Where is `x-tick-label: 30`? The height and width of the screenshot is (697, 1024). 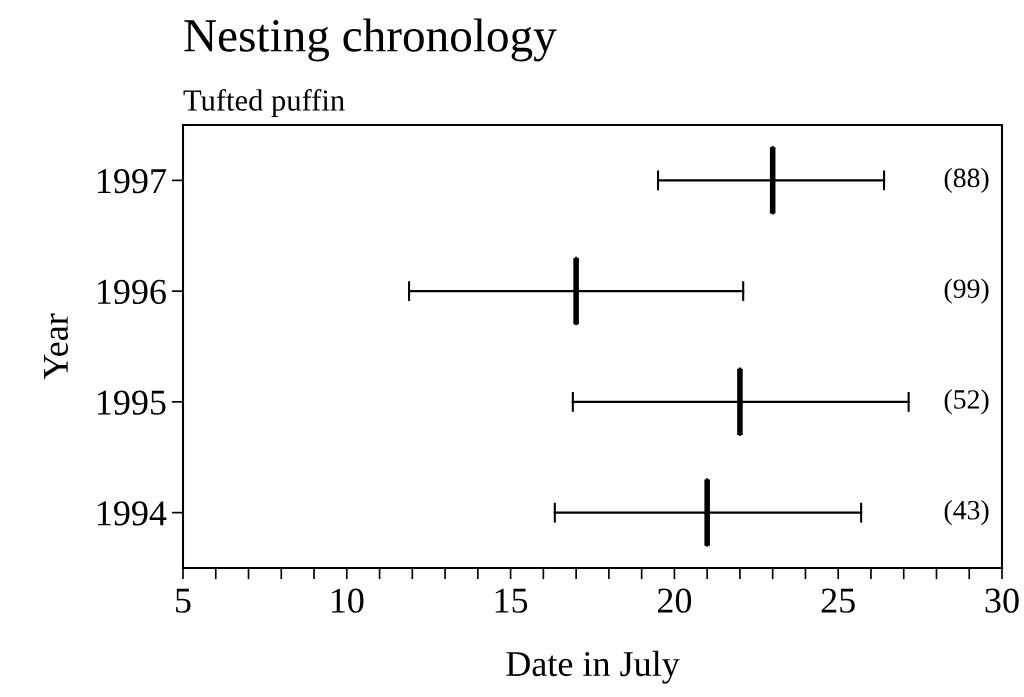 x-tick-label: 30 is located at coordinates (1002, 600).